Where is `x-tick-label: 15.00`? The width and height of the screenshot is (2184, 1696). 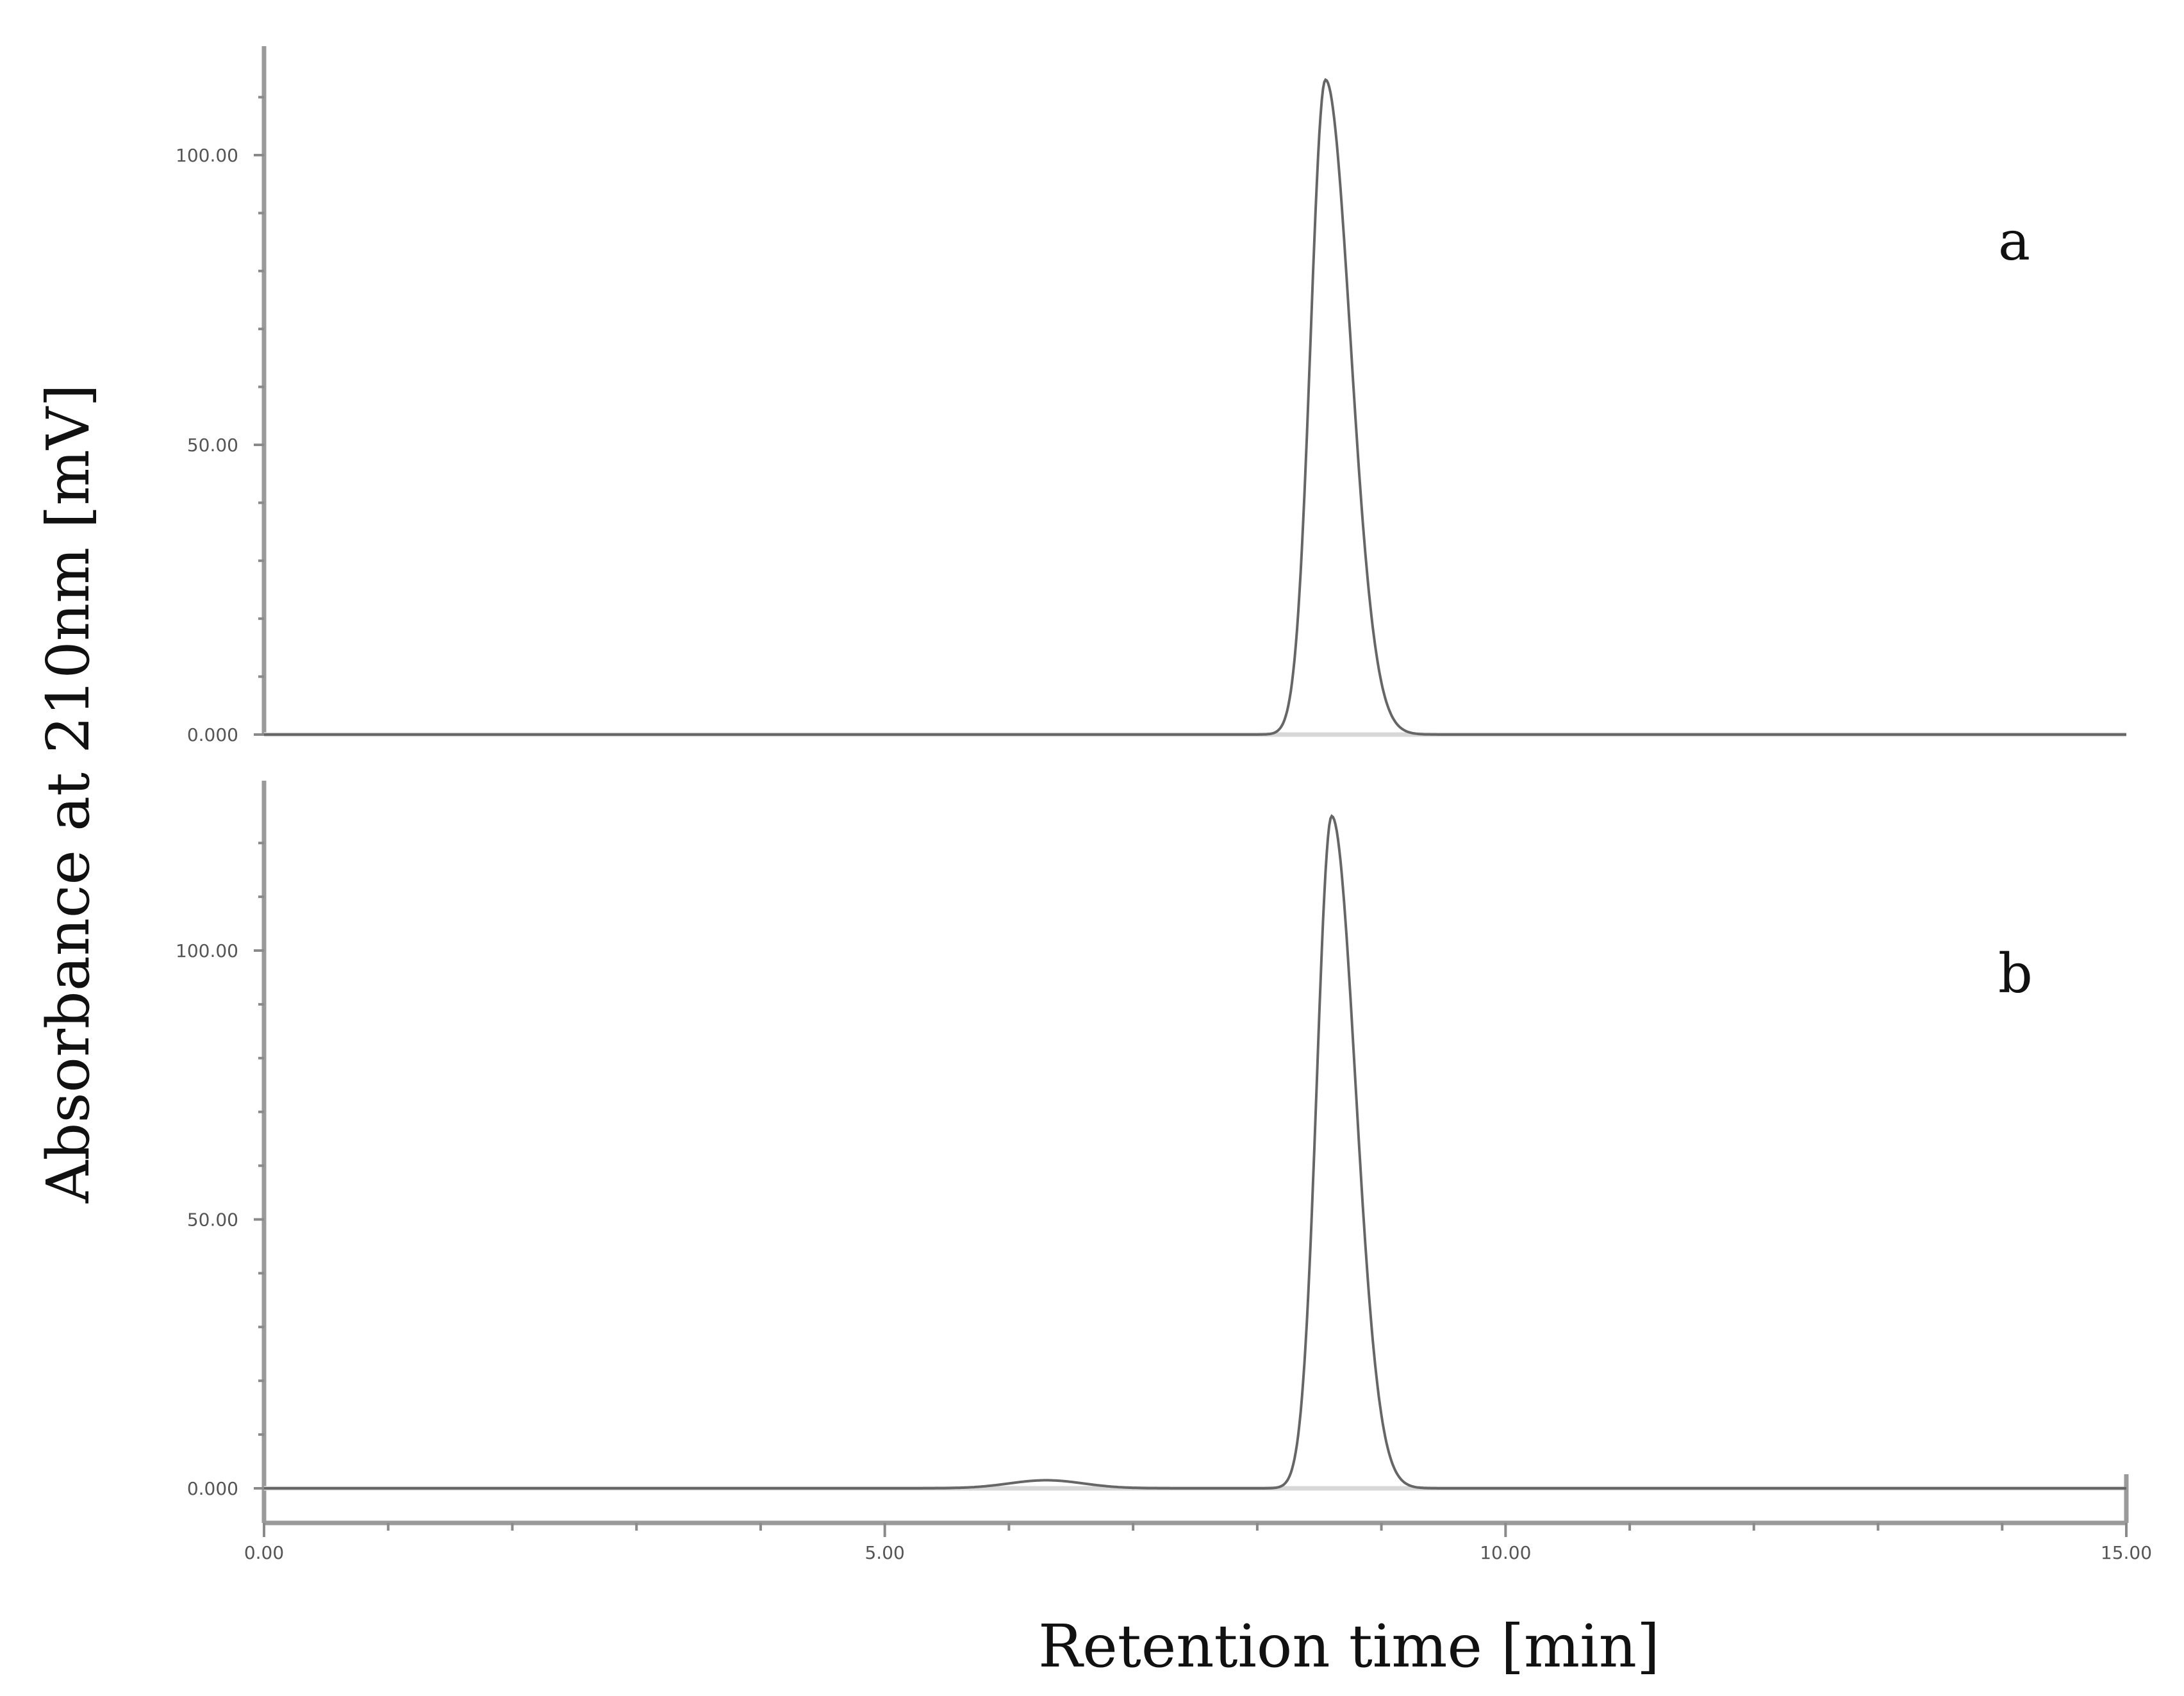 x-tick-label: 15.00 is located at coordinates (2126, 1552).